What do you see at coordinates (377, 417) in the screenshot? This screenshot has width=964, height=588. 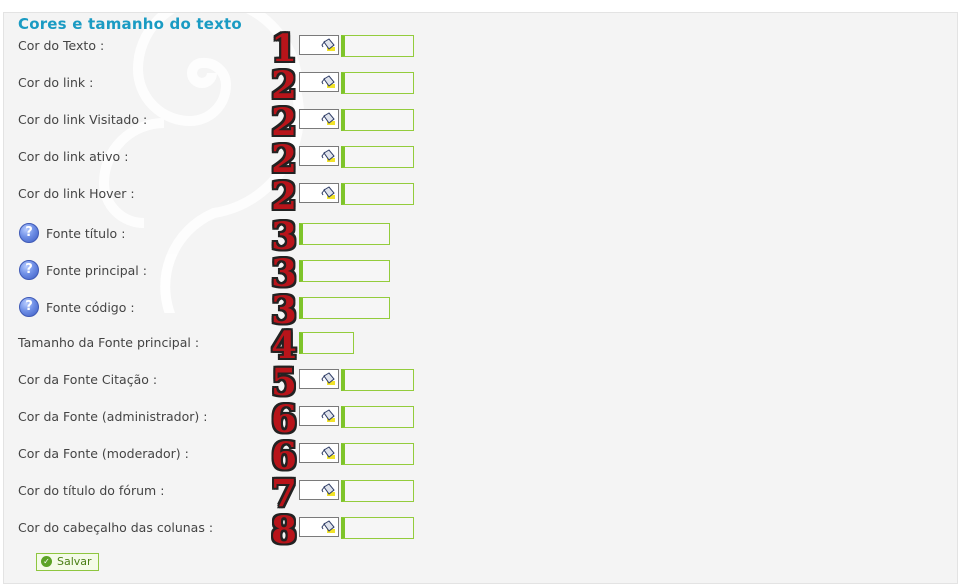 I see `admin-font-color-input` at bounding box center [377, 417].